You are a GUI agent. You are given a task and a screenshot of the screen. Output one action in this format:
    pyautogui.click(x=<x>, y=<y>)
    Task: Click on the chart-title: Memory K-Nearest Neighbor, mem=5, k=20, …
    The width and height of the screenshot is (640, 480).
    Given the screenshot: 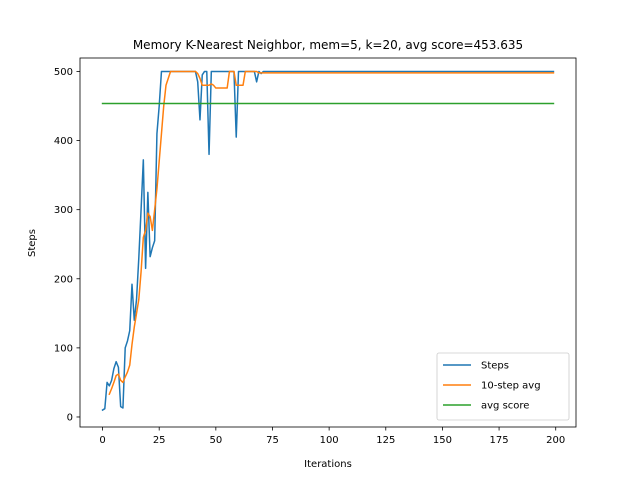 What is the action you would take?
    pyautogui.click(x=328, y=45)
    